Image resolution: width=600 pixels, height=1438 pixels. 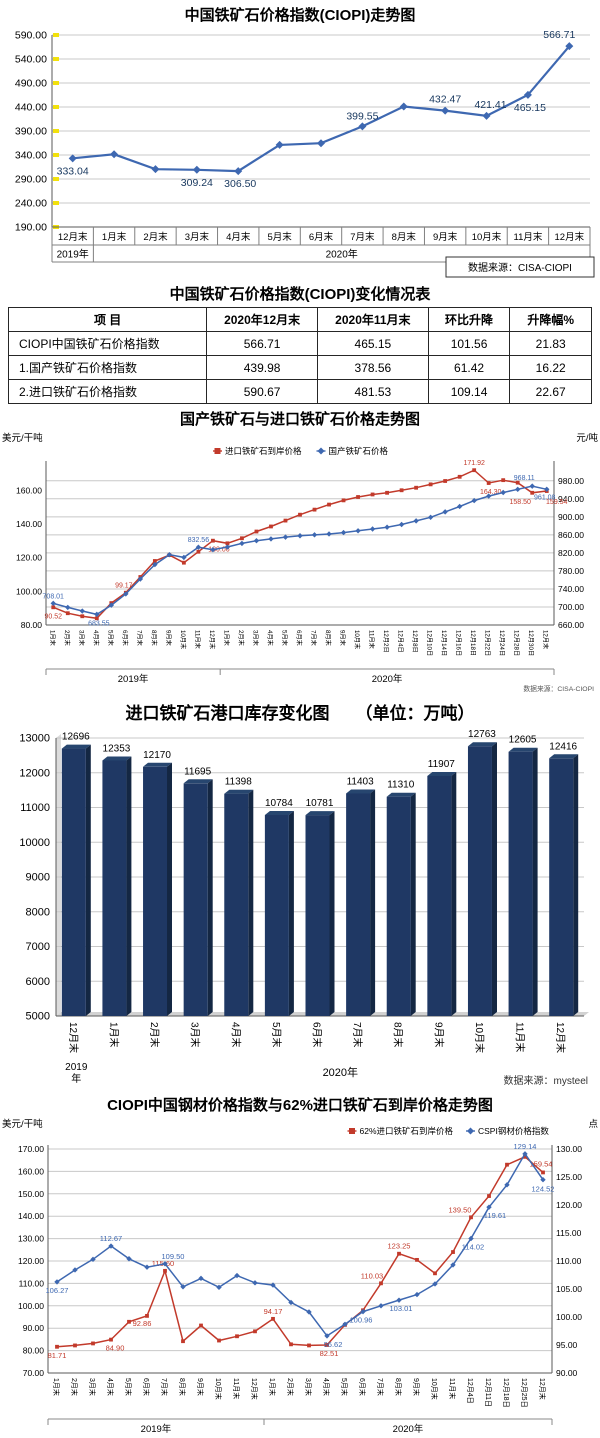 I want to click on chart-text: 国产铁矿石价格, so click(x=359, y=451).